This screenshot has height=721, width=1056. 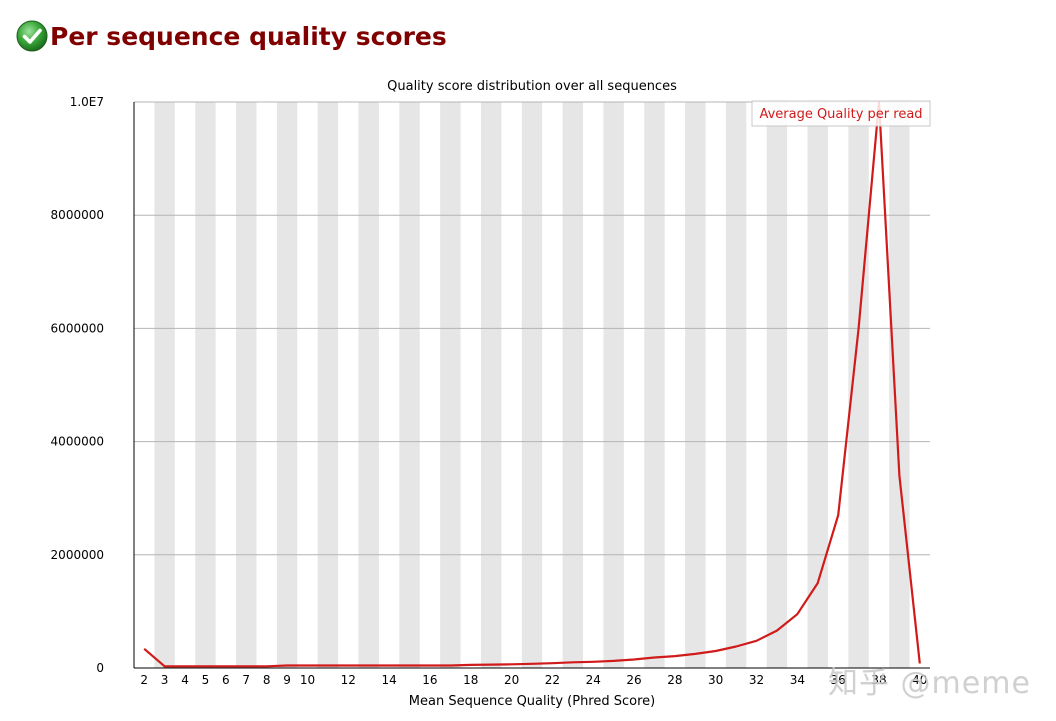 What do you see at coordinates (878, 680) in the screenshot?
I see `x-tick-label: 38` at bounding box center [878, 680].